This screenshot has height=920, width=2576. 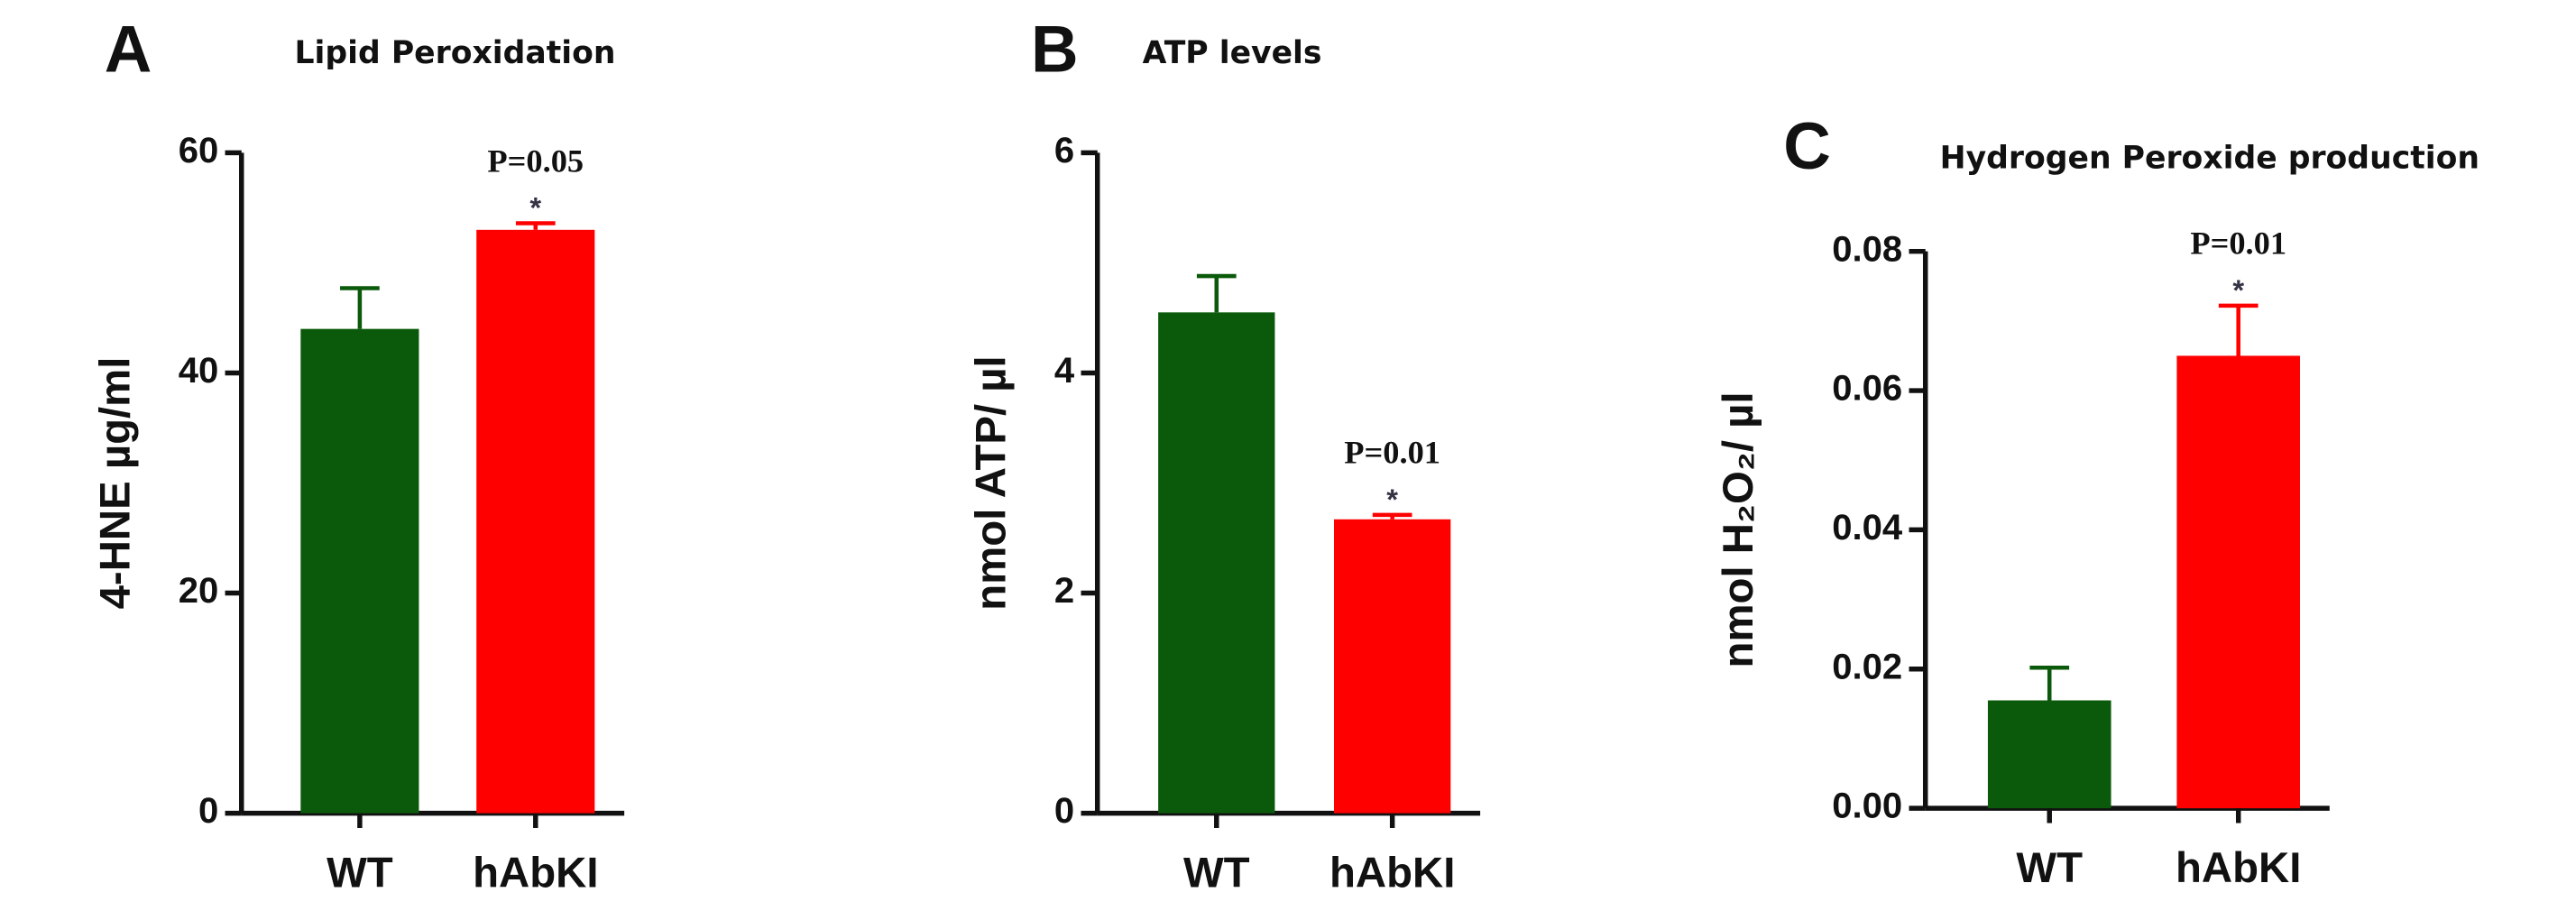 What do you see at coordinates (199, 150) in the screenshot?
I see `y-tick-label: 60` at bounding box center [199, 150].